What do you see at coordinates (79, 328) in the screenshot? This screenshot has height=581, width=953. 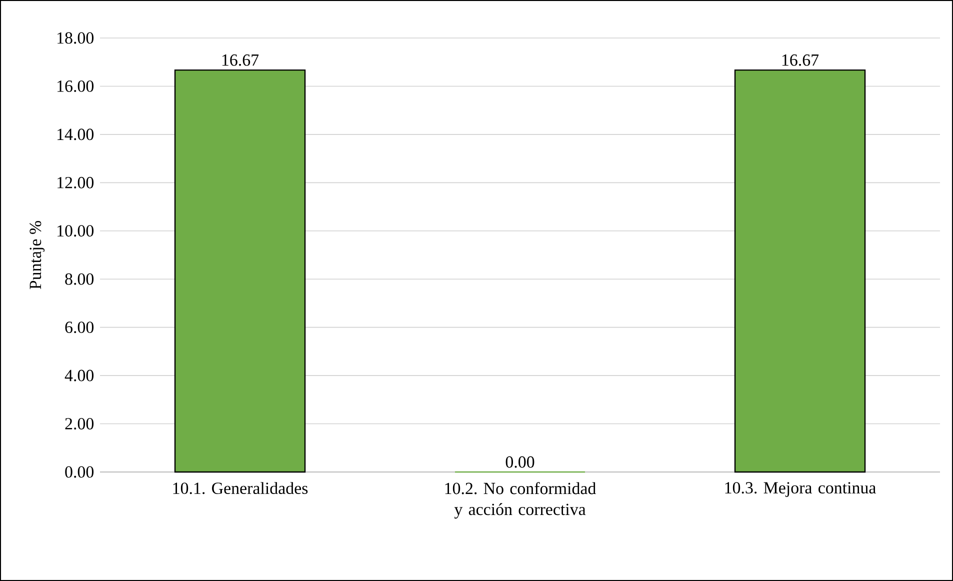 I see `y-tick-label: 6.00` at bounding box center [79, 328].